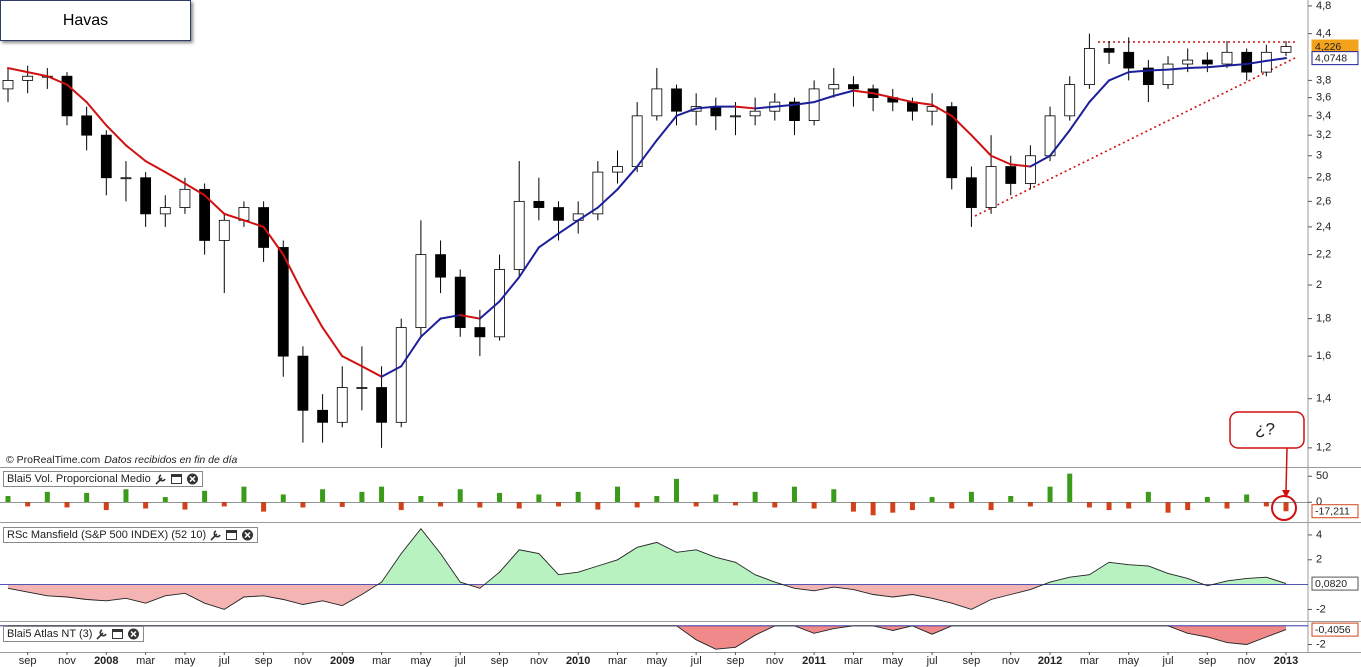 The width and height of the screenshot is (1361, 667). I want to click on y-tick-label: 2,2, so click(1323, 255).